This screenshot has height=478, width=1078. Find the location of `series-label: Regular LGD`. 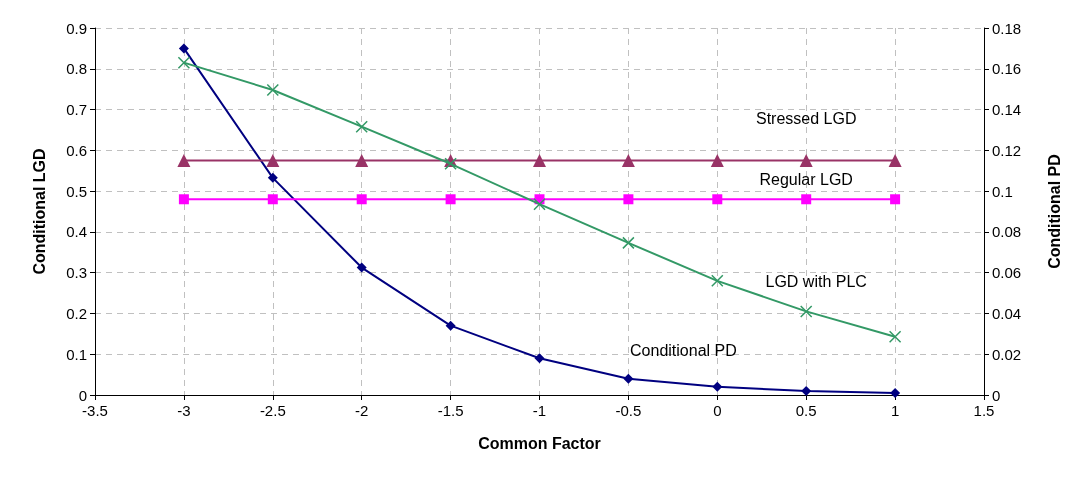

series-label: Regular LGD is located at coordinates (806, 179).